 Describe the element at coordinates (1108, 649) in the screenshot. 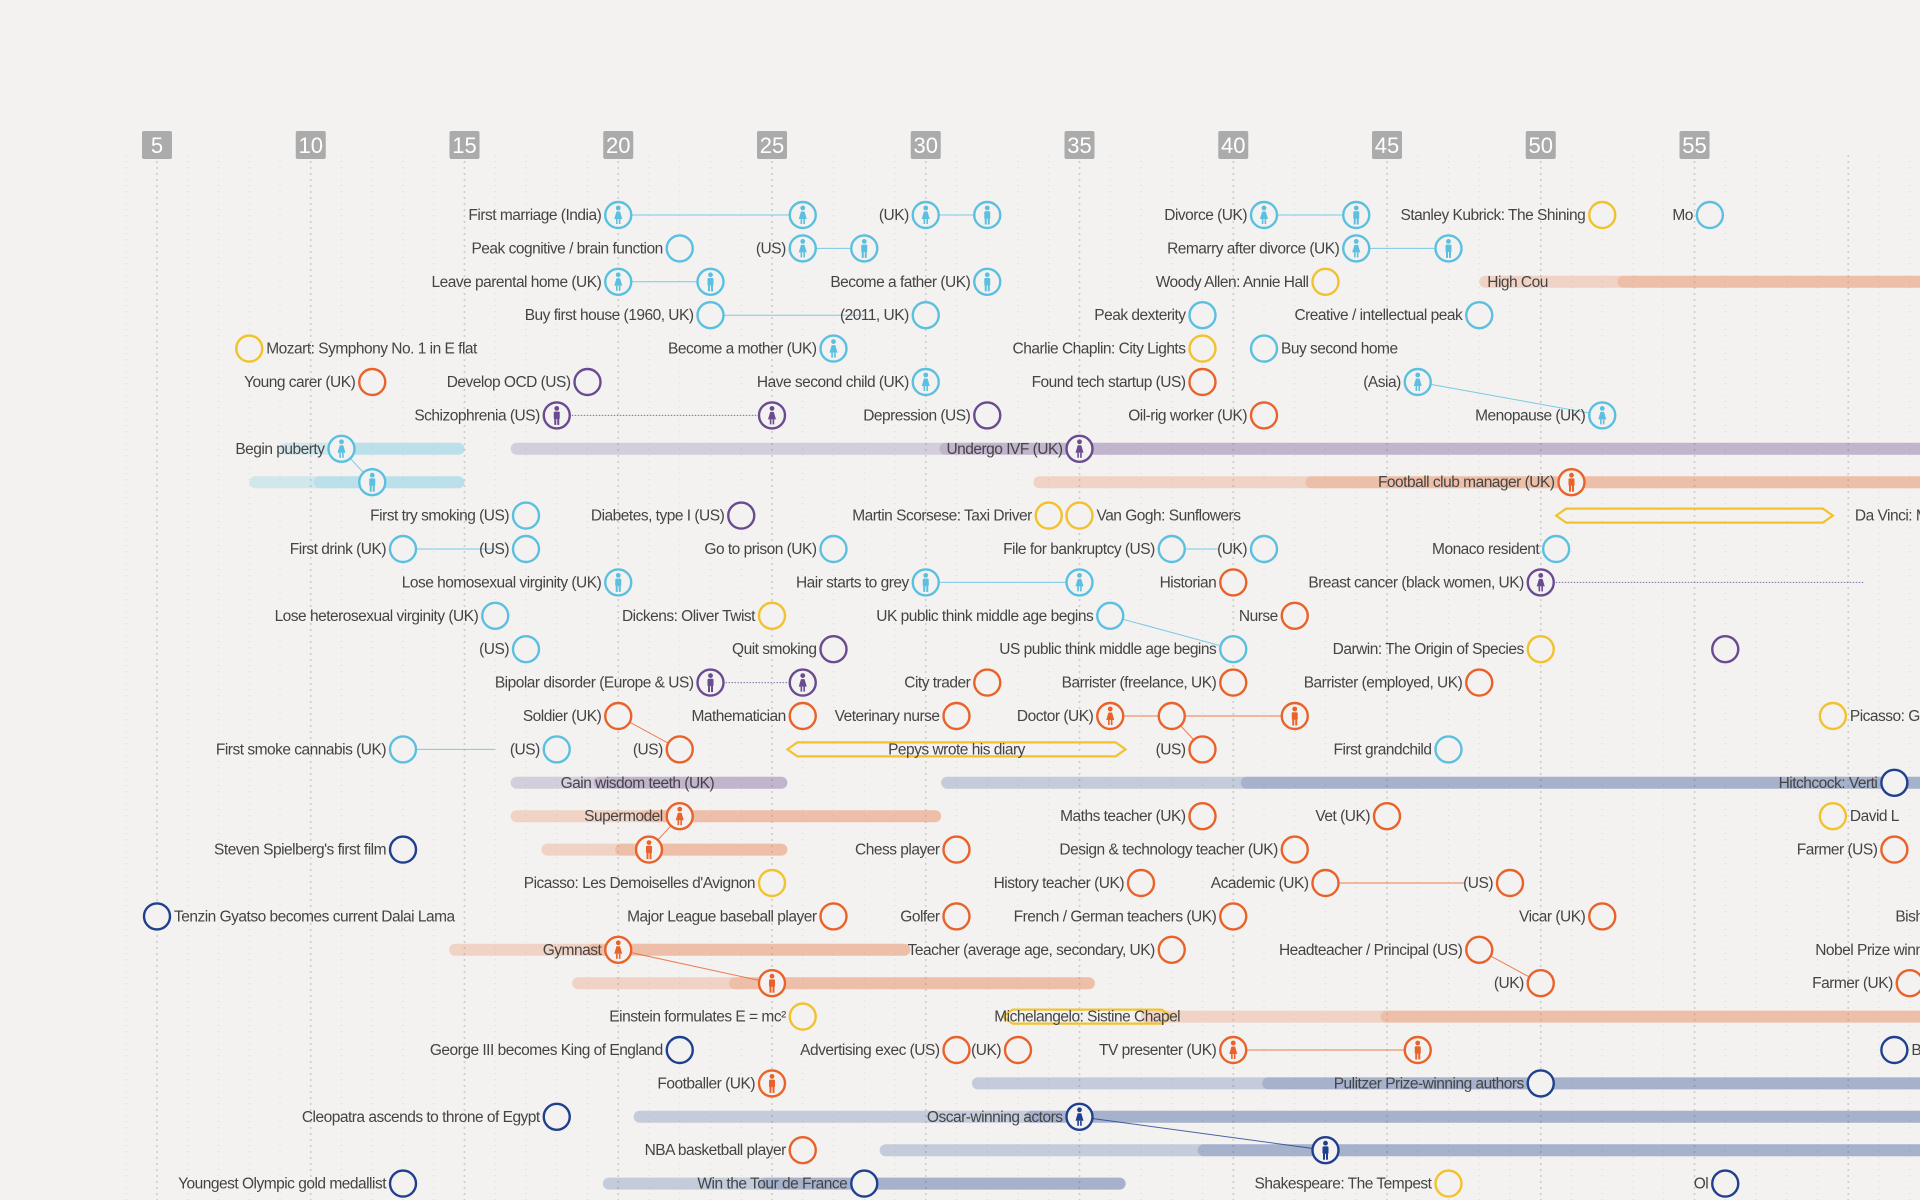

I see `event-label: US public think middle age begins` at that location.